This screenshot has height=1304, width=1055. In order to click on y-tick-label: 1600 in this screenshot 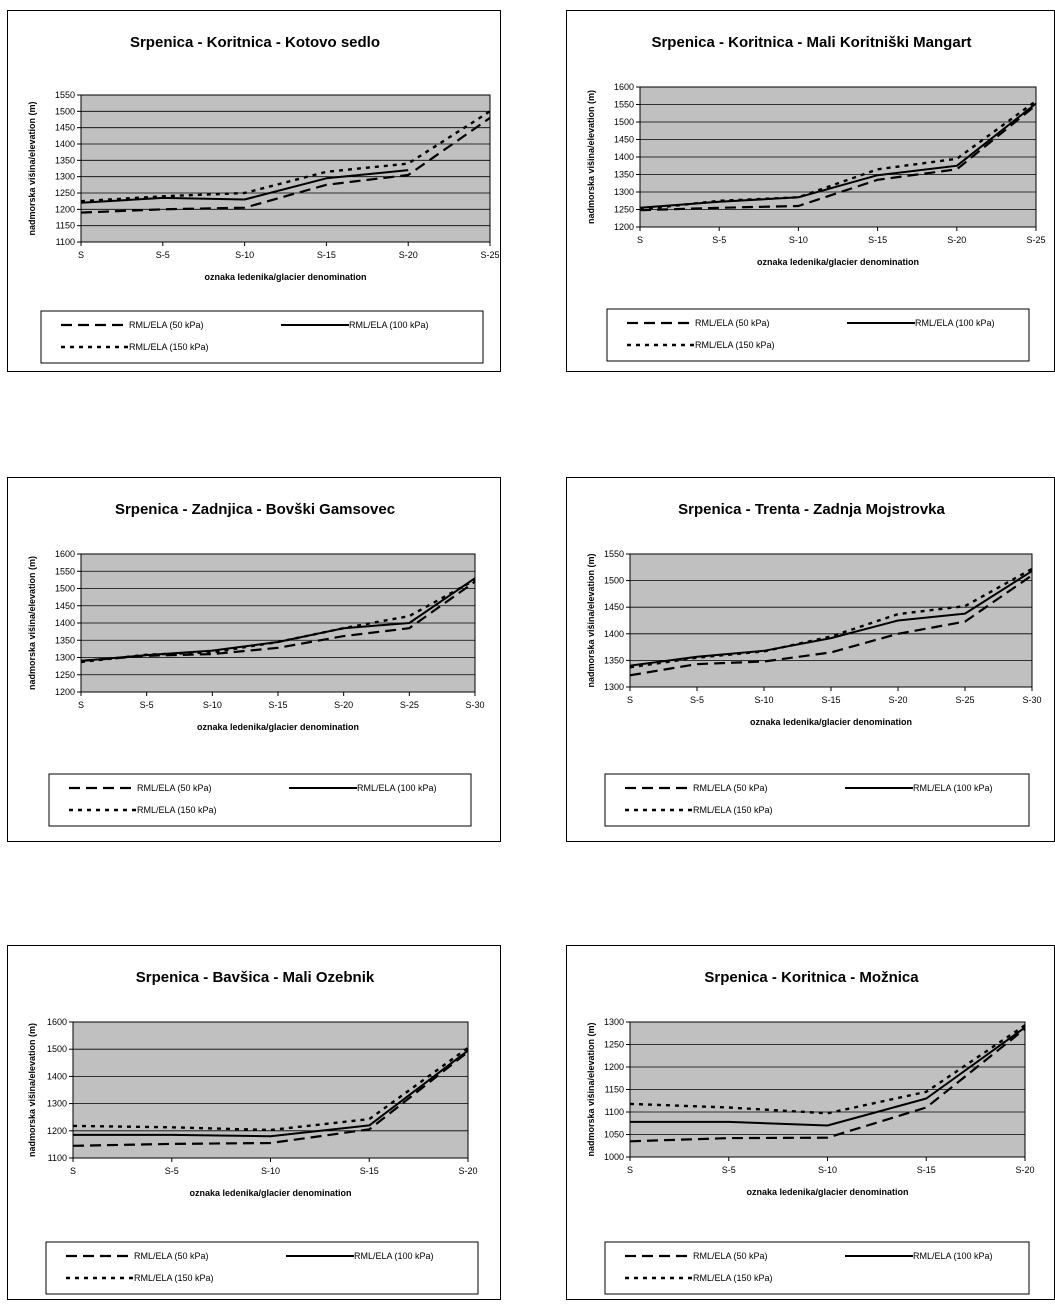, I will do `click(624, 87)`.